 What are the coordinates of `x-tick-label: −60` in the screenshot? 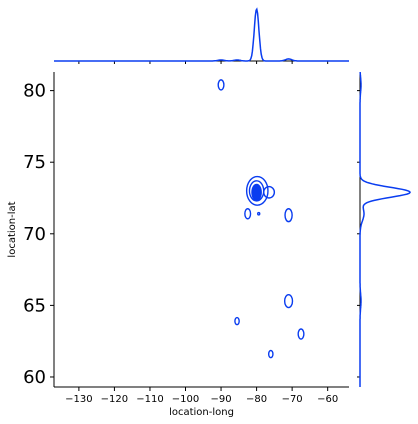 It's located at (327, 399).